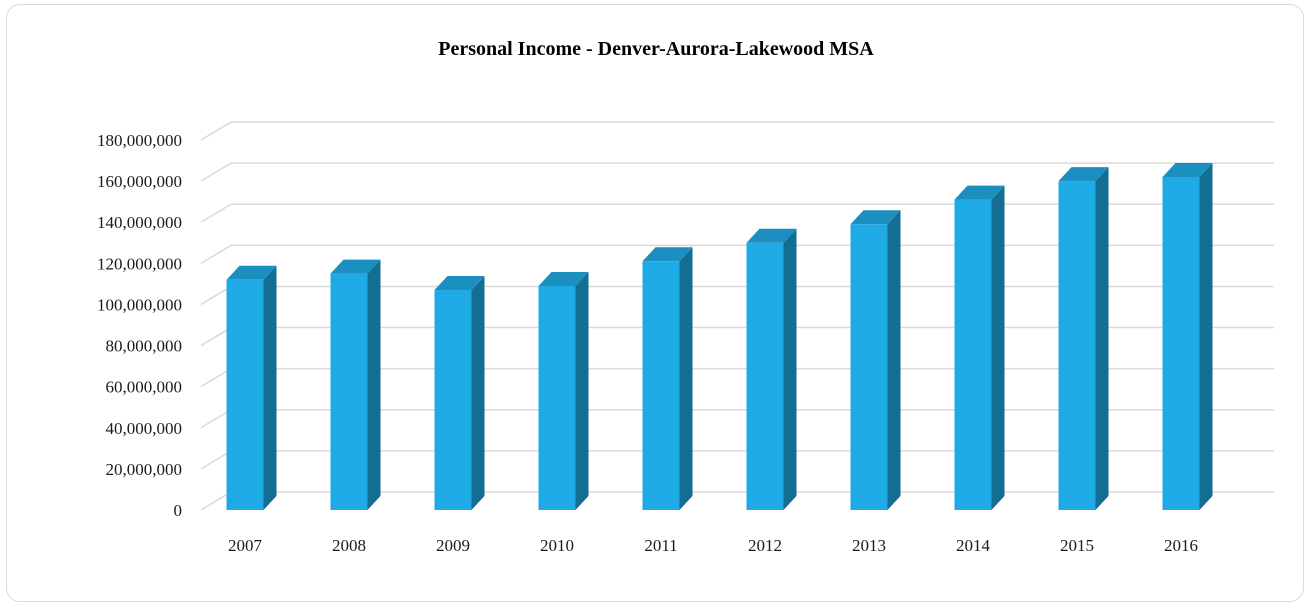 This screenshot has width=1312, height=608. What do you see at coordinates (973, 545) in the screenshot?
I see `x-tick-label: 2014` at bounding box center [973, 545].